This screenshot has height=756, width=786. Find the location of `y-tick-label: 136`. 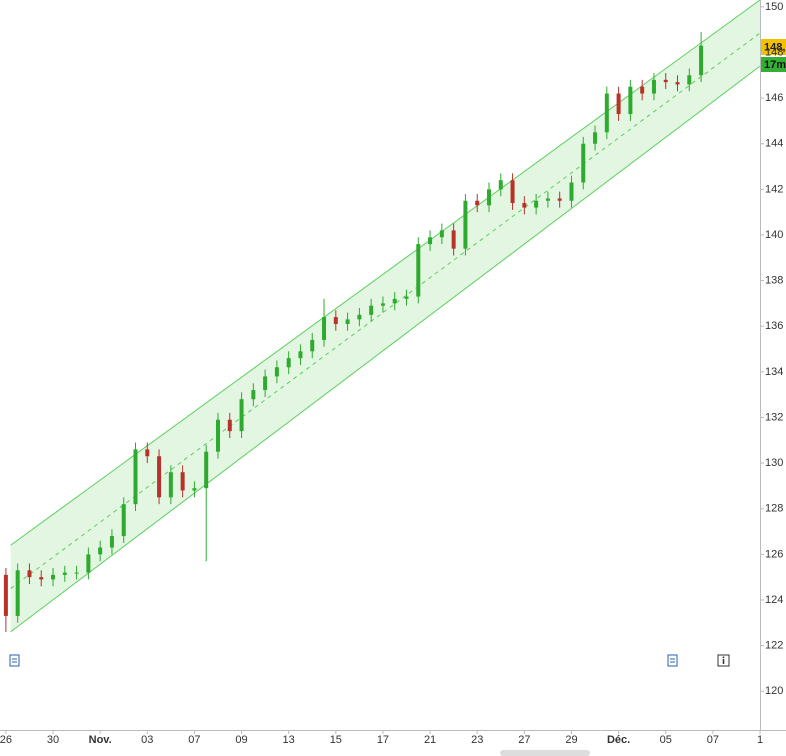

y-tick-label: 136 is located at coordinates (774, 326).